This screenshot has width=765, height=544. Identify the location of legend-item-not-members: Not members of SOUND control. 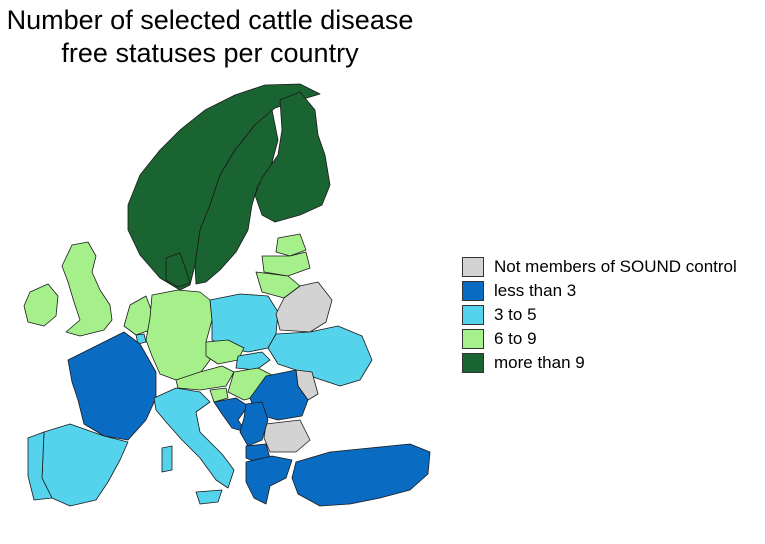
(599, 267).